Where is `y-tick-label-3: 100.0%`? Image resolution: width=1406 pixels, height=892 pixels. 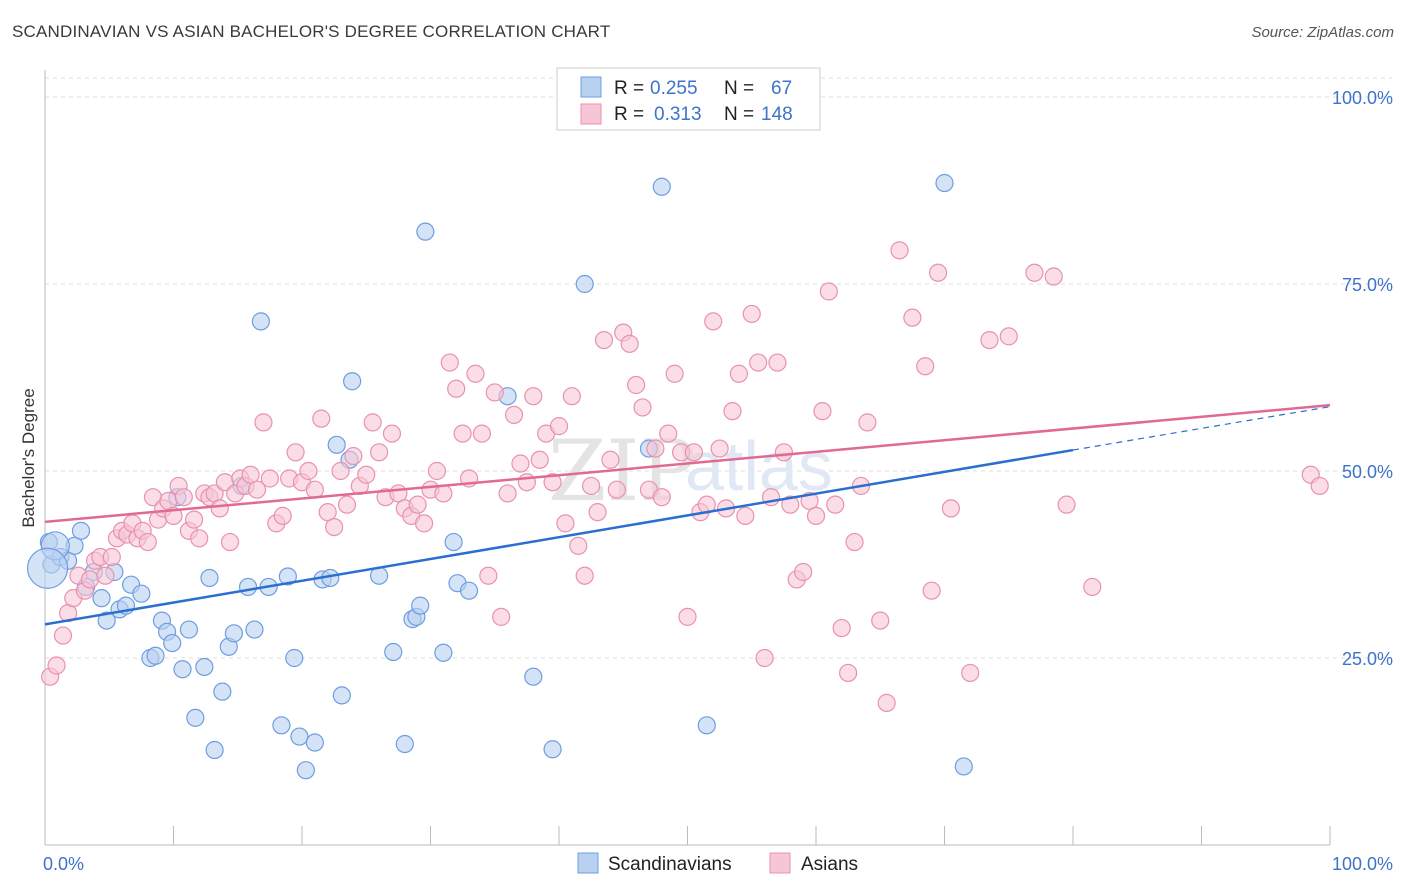 y-tick-label-3: 100.0% is located at coordinates (1362, 98).